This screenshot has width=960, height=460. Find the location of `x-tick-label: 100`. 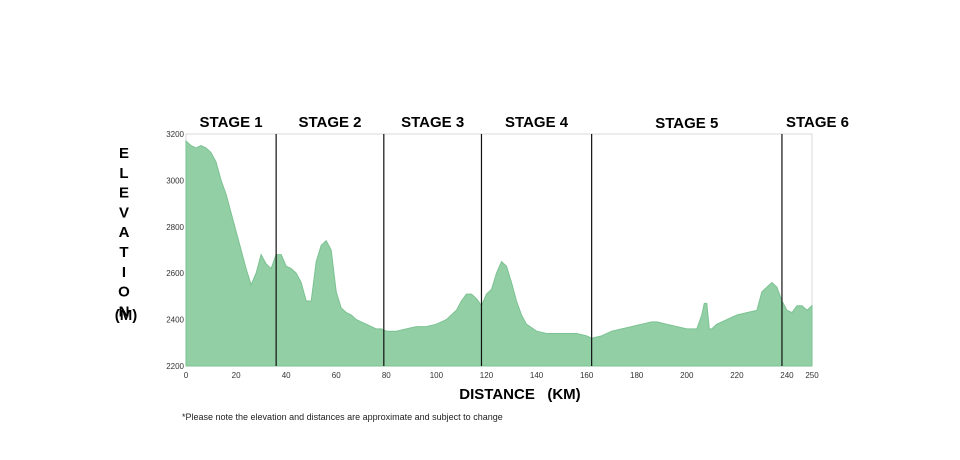

x-tick-label: 100 is located at coordinates (437, 375).